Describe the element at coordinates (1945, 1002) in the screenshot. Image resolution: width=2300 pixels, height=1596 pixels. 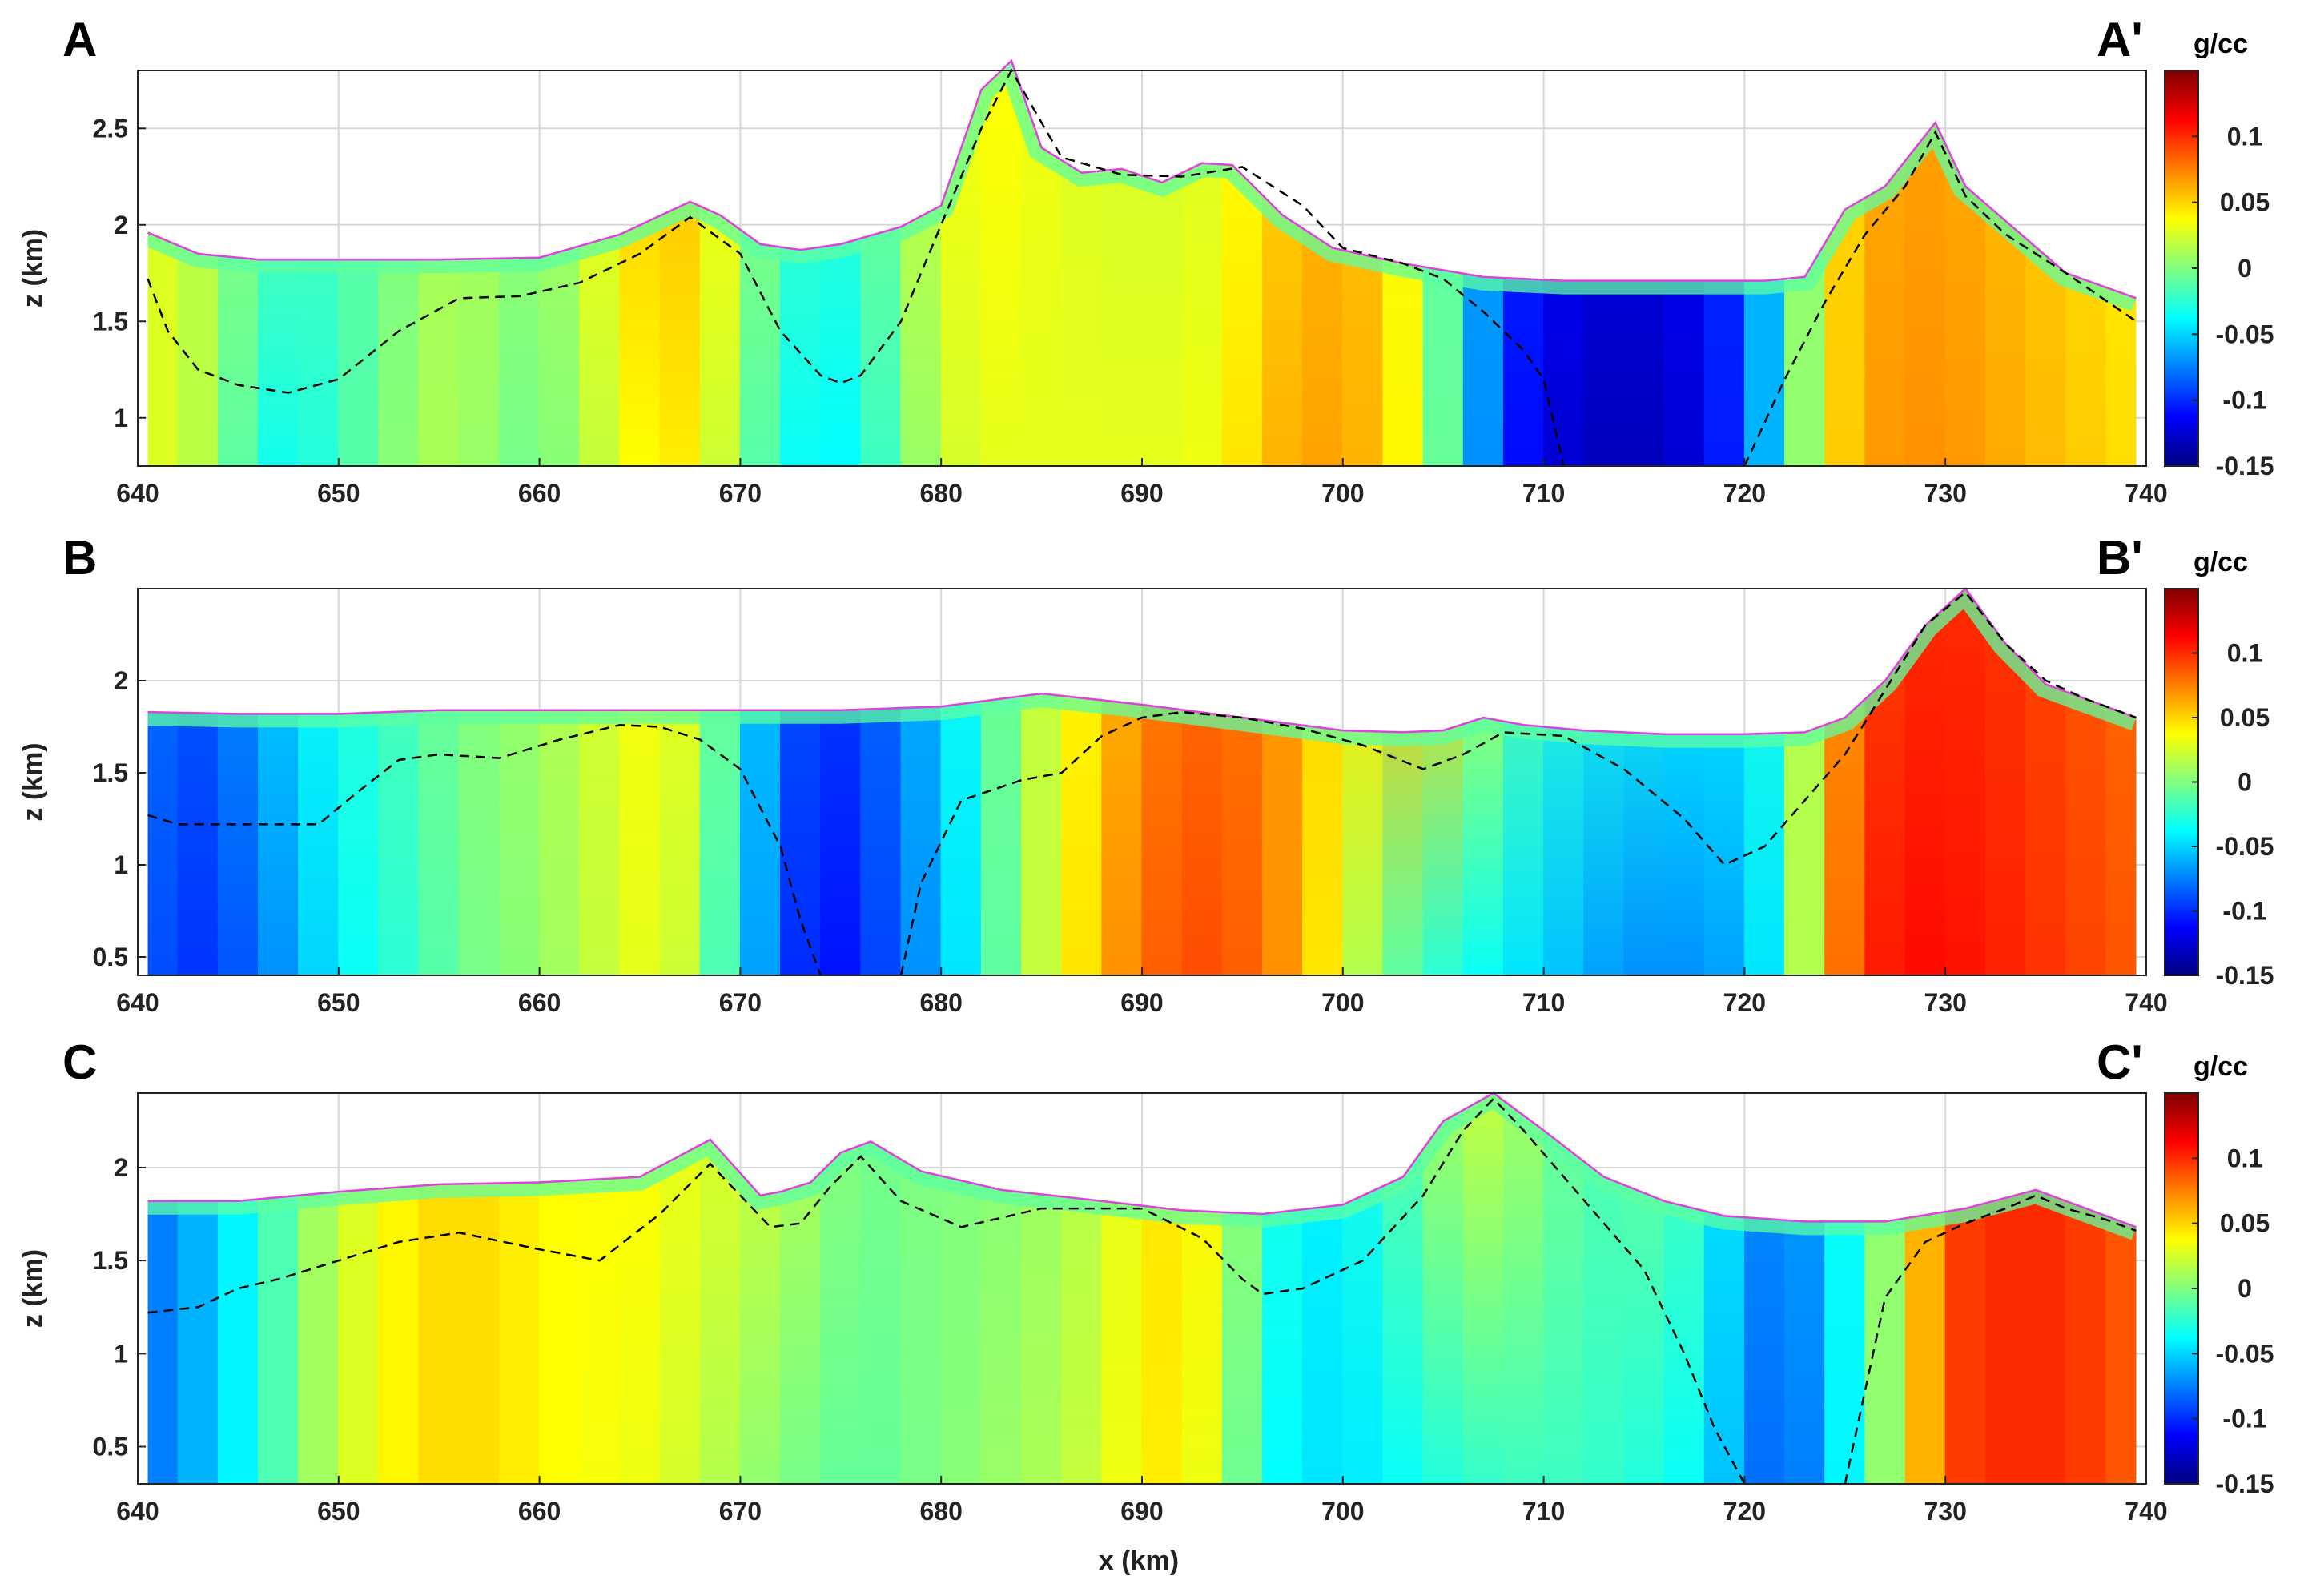
I see `x-tick-label: 730` at that location.